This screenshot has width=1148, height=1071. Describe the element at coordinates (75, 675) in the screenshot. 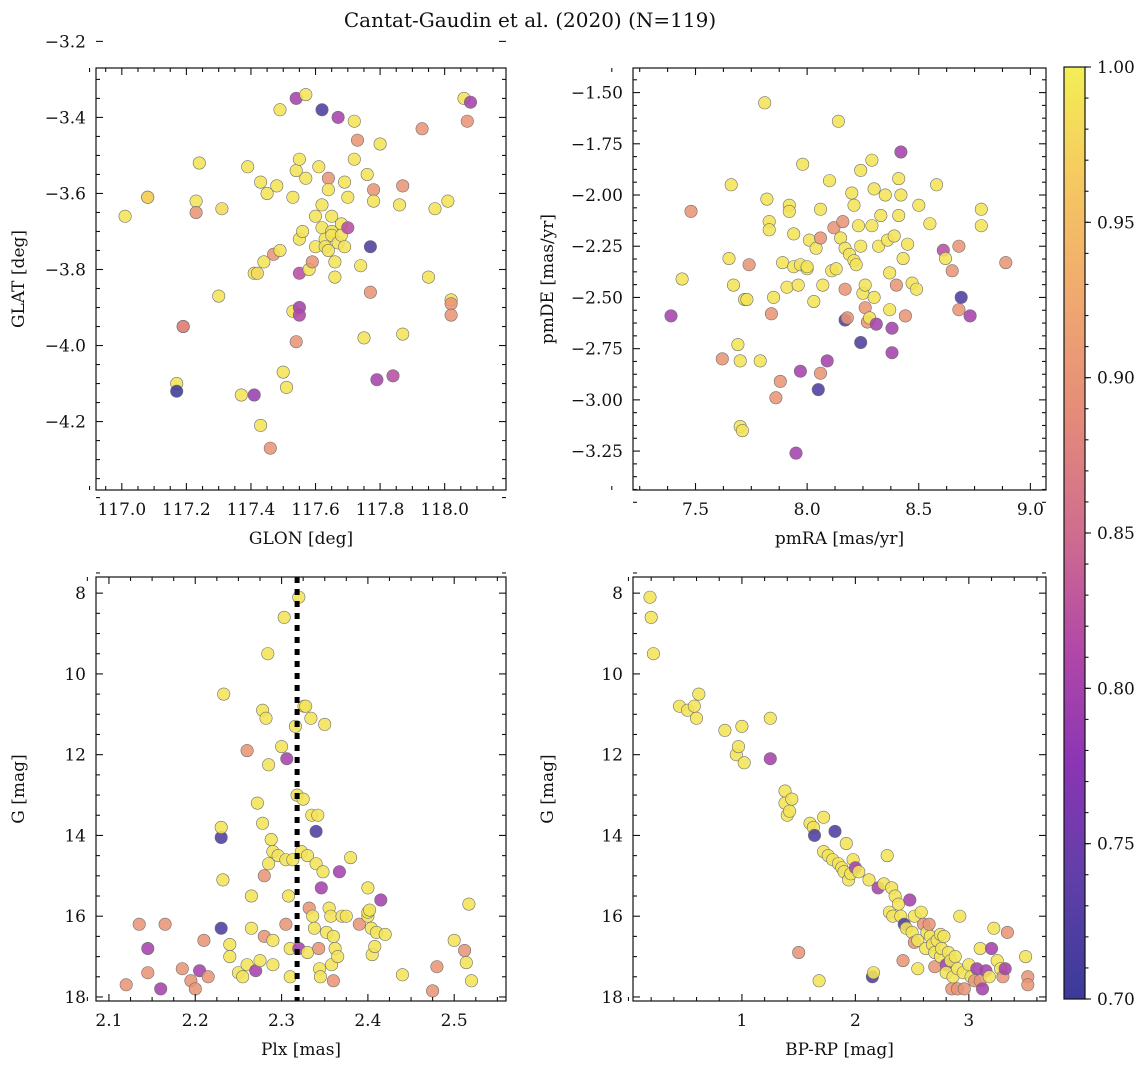

I see `y-tick-label: 10` at that location.